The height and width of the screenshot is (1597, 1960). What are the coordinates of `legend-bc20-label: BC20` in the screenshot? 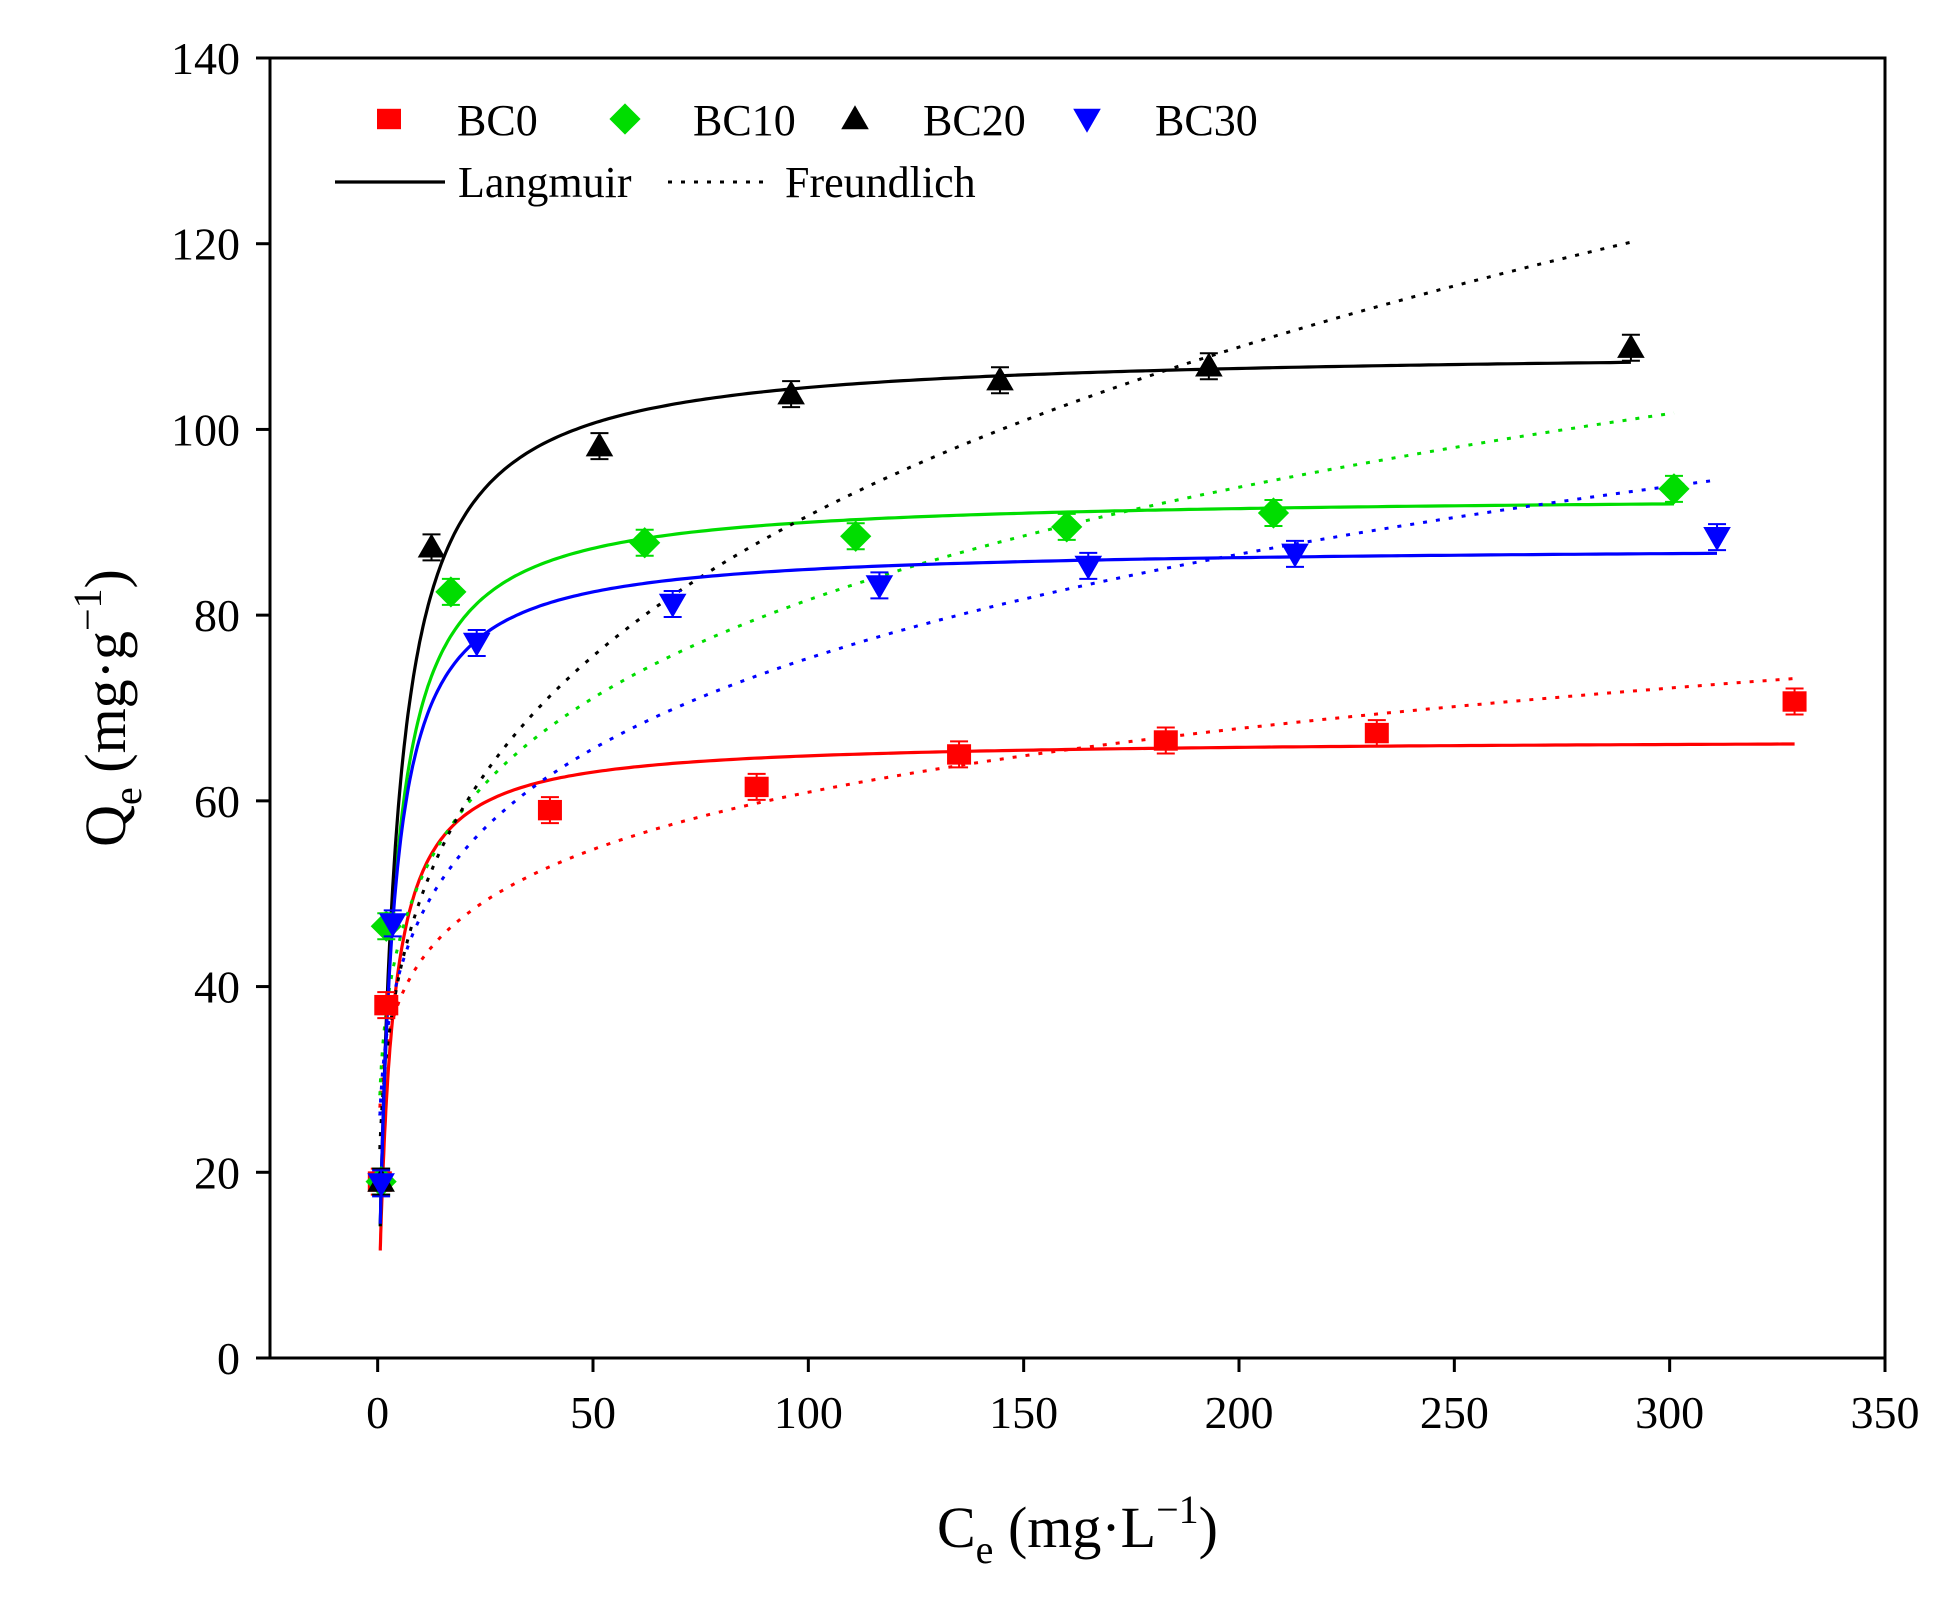 It's located at (974, 120).